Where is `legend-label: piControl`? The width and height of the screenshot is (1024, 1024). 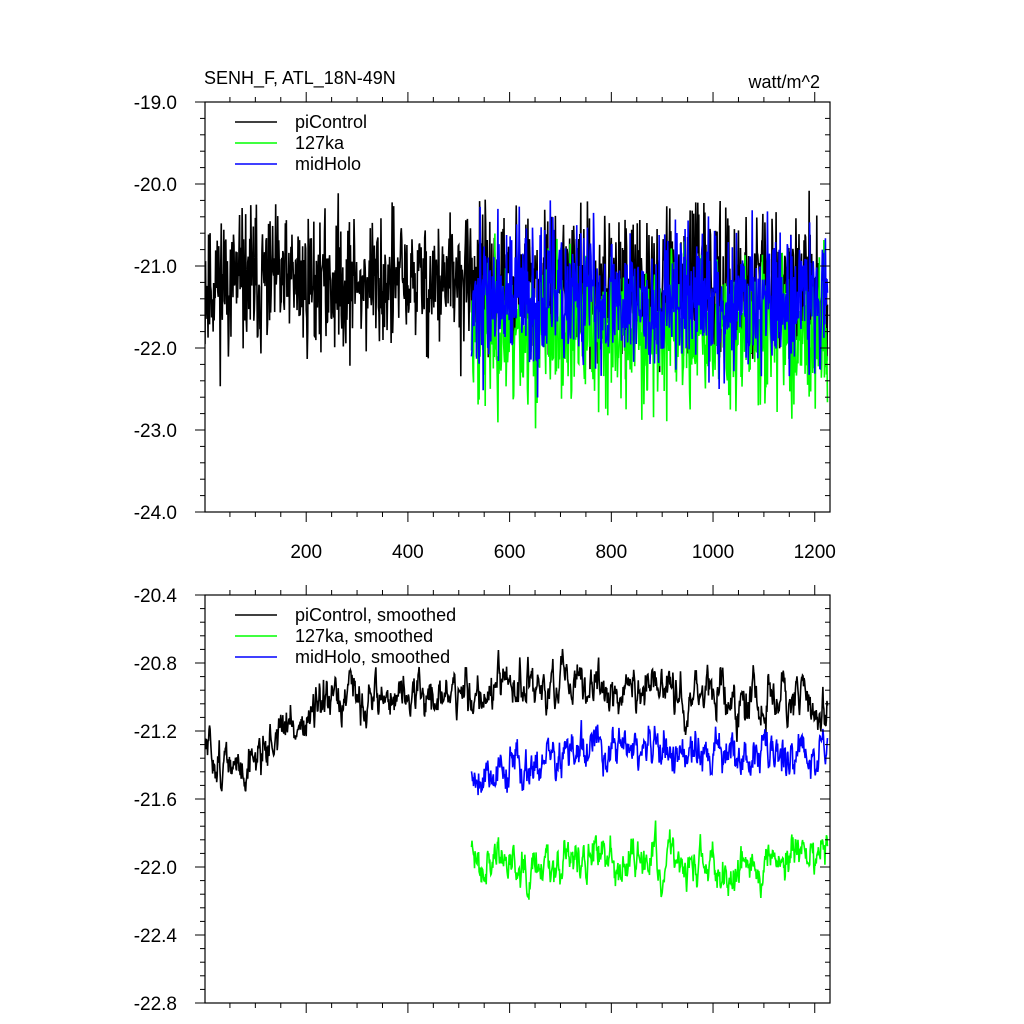 legend-label: piControl is located at coordinates (331, 122).